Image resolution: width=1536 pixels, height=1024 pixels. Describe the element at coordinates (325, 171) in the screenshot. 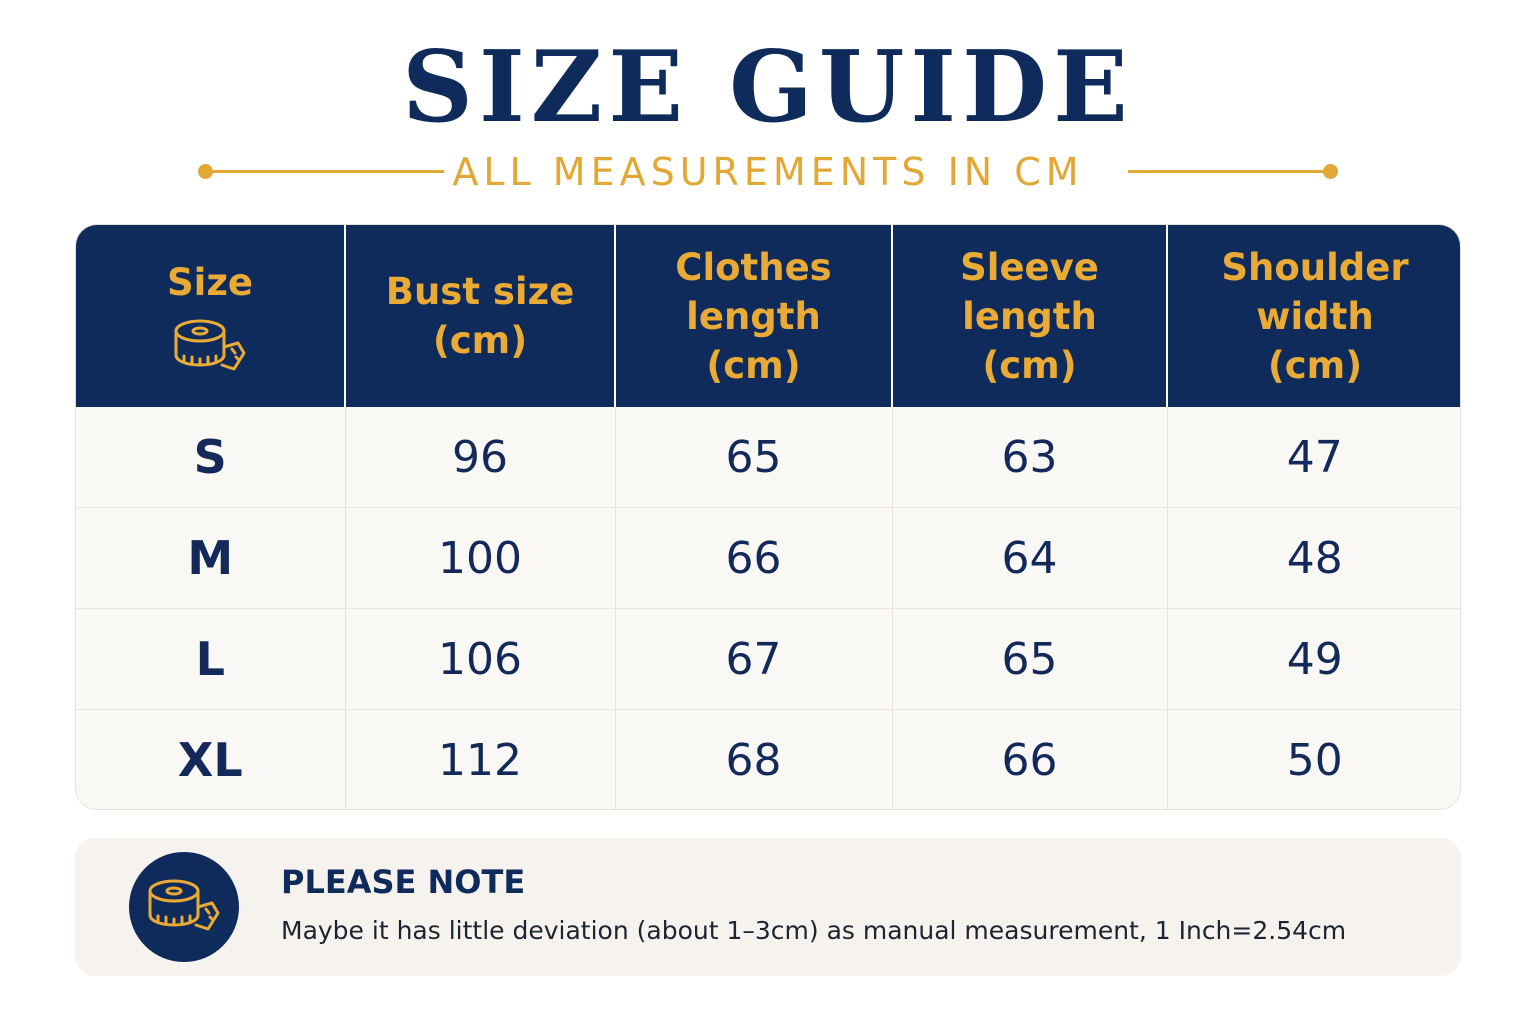

I see `left-divider-line` at that location.